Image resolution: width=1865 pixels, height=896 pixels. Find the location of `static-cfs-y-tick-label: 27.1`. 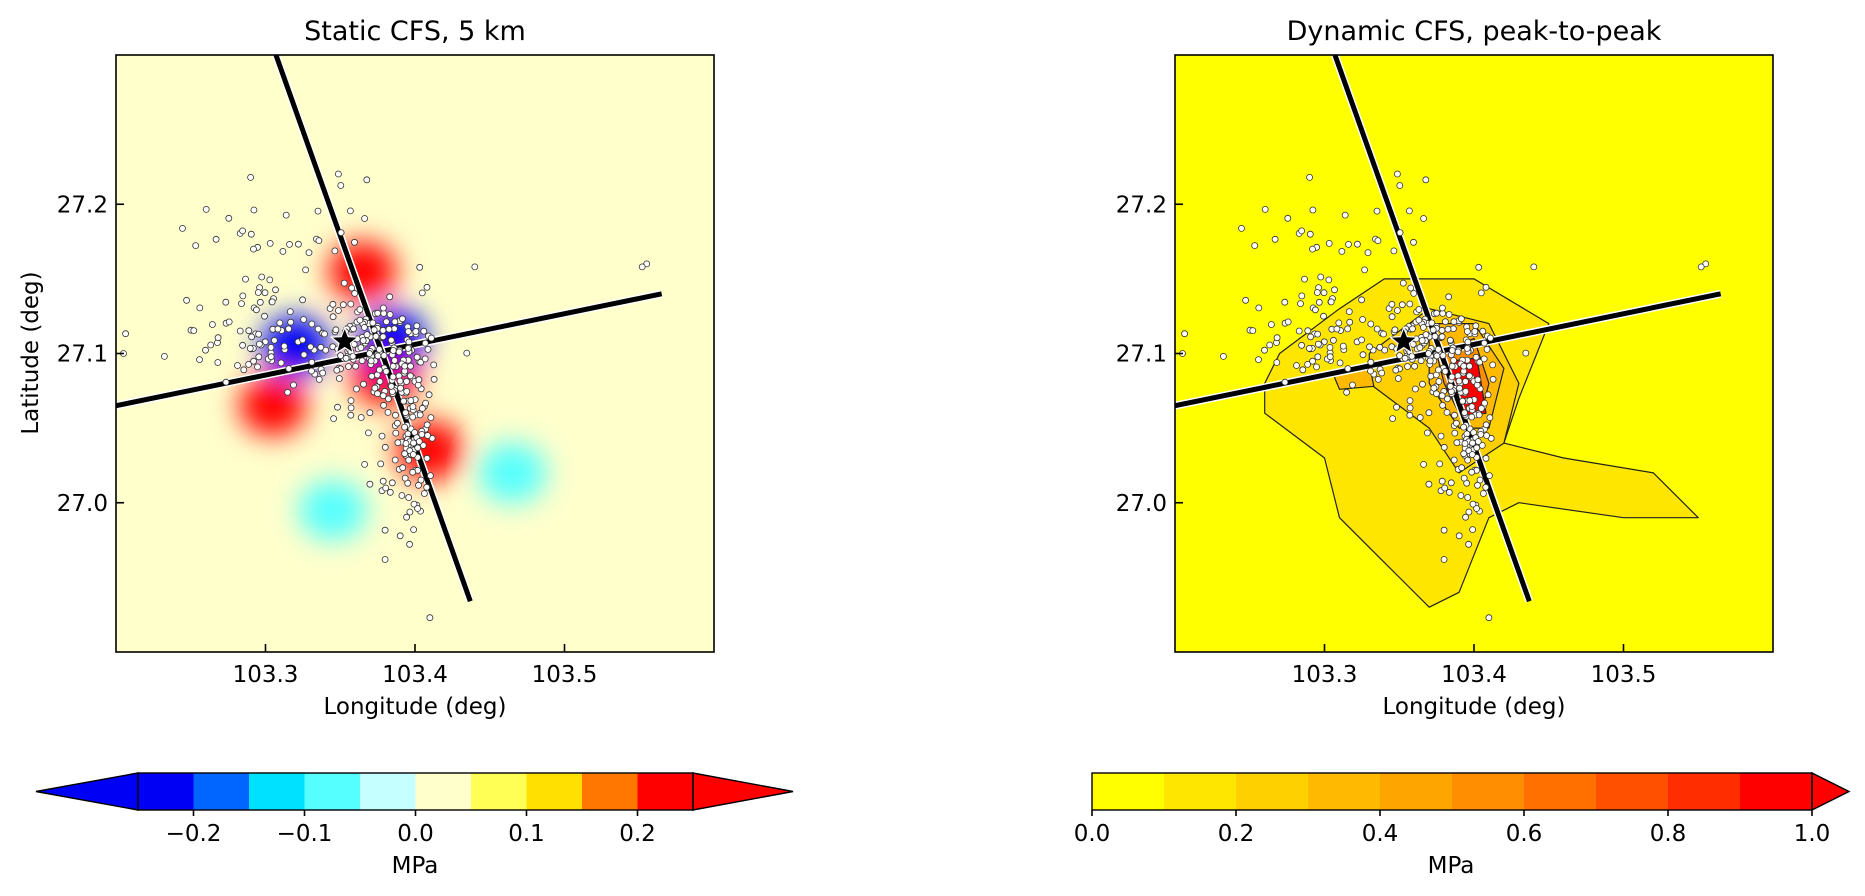

static-cfs-y-tick-label: 27.1 is located at coordinates (82, 355).